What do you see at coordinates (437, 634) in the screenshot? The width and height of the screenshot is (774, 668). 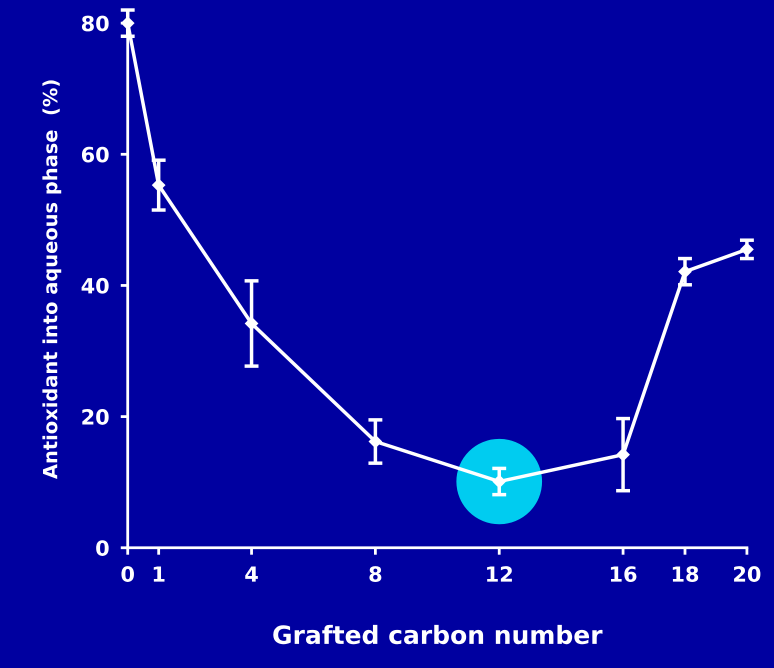 I see `x-axis-title: Grafted carbon number` at bounding box center [437, 634].